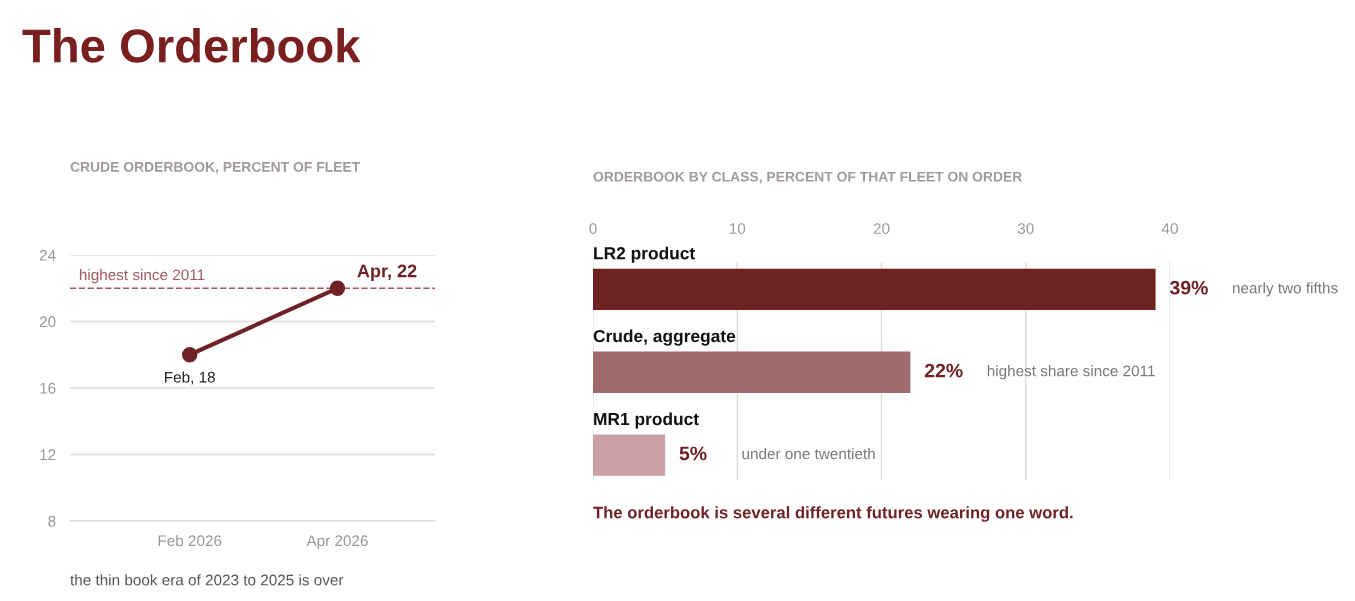 The image size is (1355, 601). What do you see at coordinates (833, 514) in the screenshot?
I see `text: The orderbook is several different futures wearing one word.` at bounding box center [833, 514].